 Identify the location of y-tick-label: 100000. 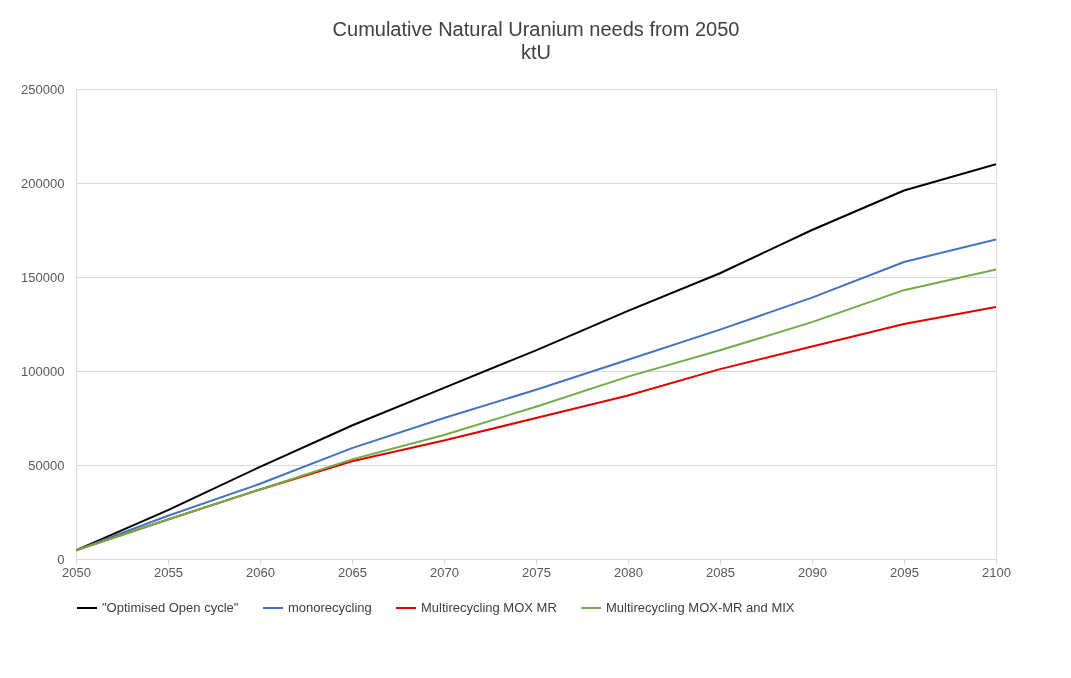
(43, 371).